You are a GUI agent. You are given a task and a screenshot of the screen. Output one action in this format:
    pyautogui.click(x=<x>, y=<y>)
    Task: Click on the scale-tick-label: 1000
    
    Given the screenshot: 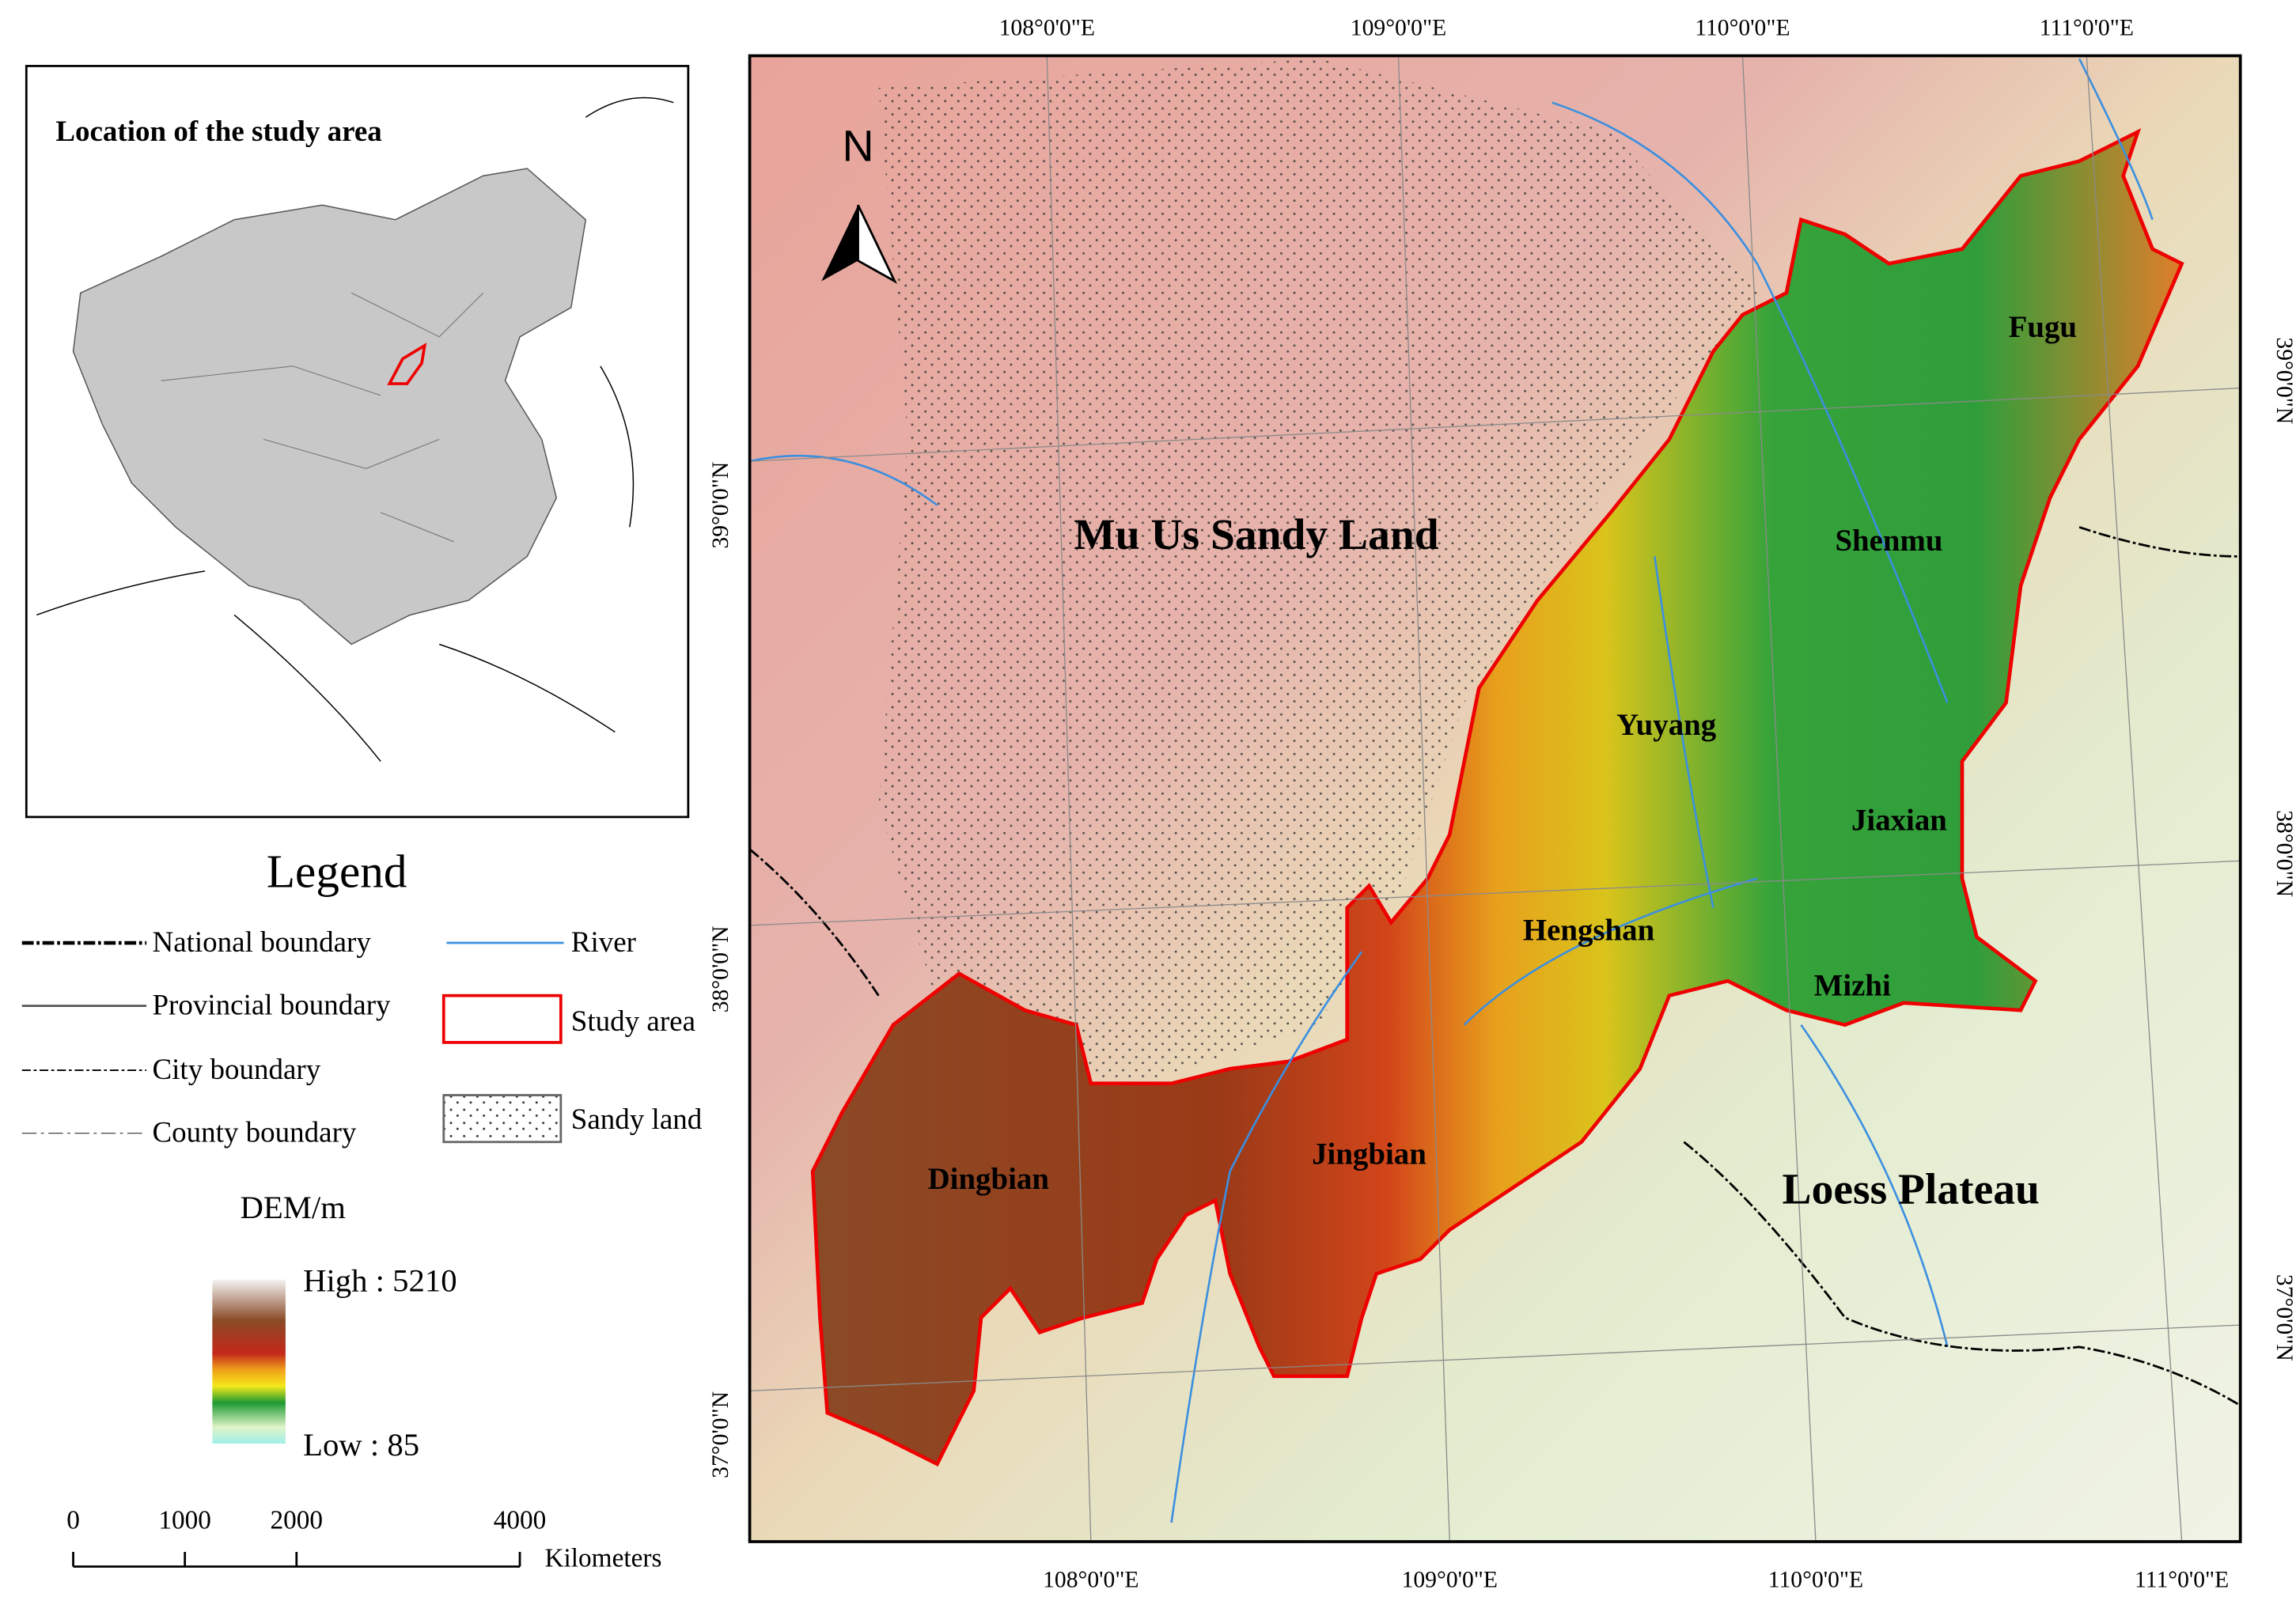 What is the action you would take?
    pyautogui.click(x=184, y=1520)
    